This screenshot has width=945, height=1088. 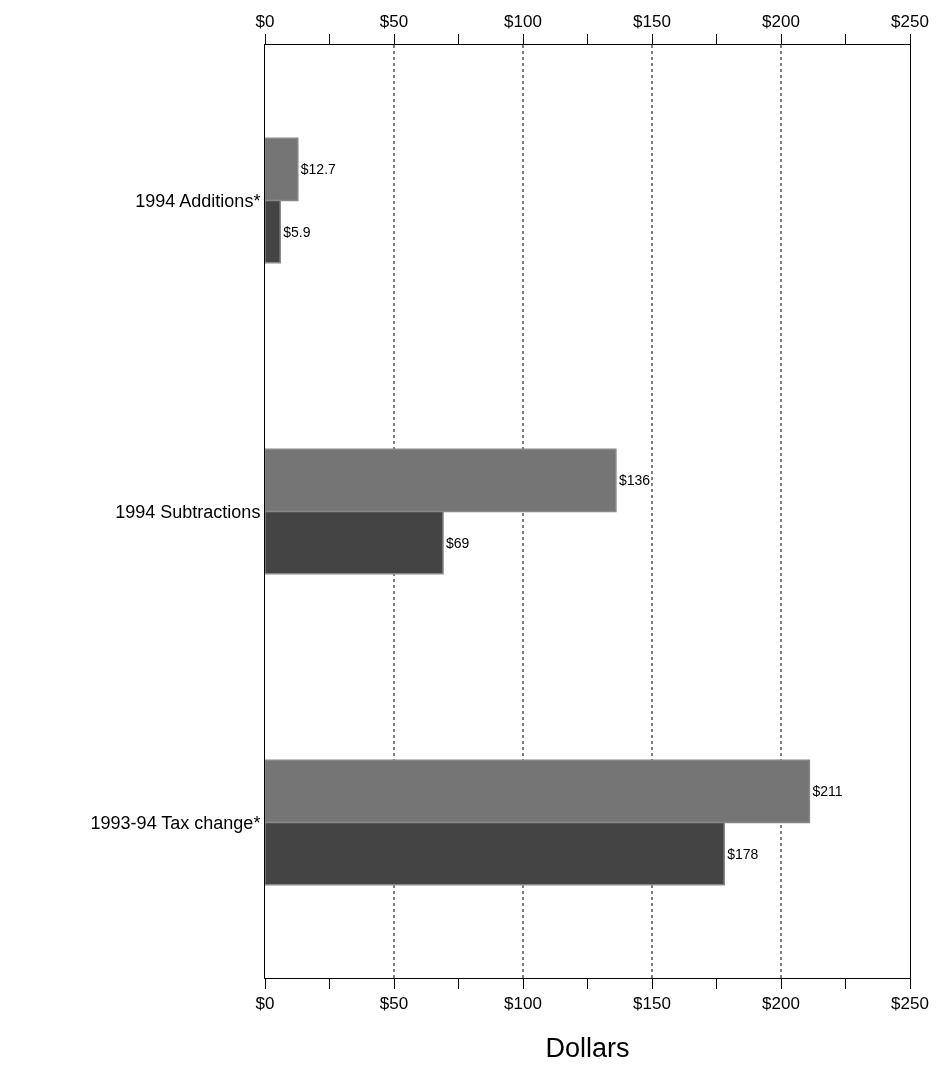 What do you see at coordinates (652, 1004) in the screenshot?
I see `x2-tick-label: $150` at bounding box center [652, 1004].